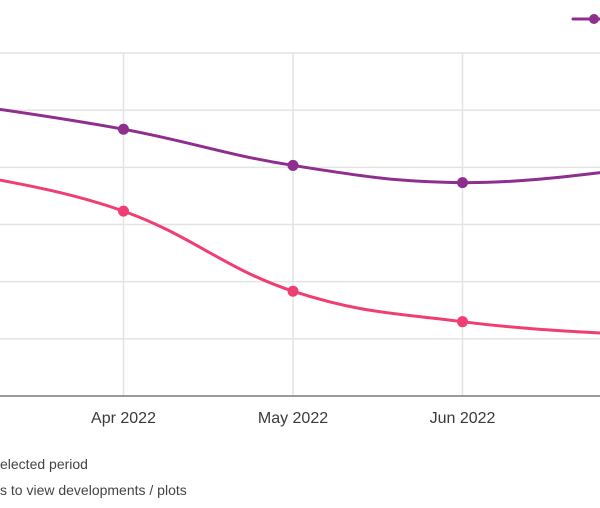 The width and height of the screenshot is (600, 508). What do you see at coordinates (123, 418) in the screenshot?
I see `x-tick-label: Apr 2022` at bounding box center [123, 418].